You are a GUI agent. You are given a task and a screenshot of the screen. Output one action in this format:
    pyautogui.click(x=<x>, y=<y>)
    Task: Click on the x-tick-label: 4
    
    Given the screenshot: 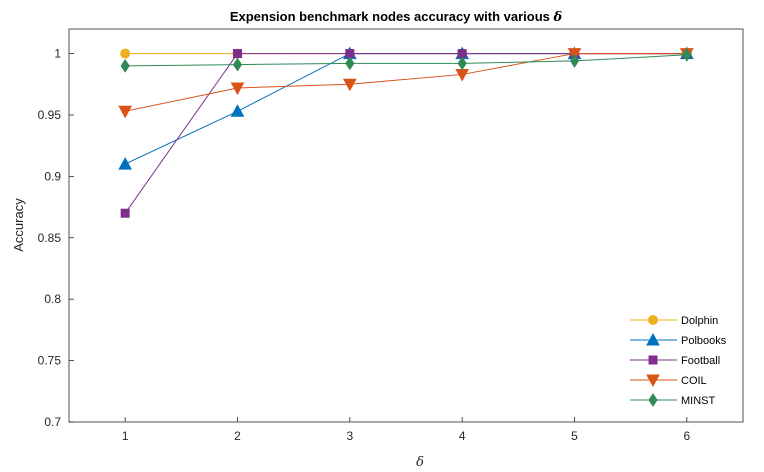 What is the action you would take?
    pyautogui.click(x=462, y=436)
    